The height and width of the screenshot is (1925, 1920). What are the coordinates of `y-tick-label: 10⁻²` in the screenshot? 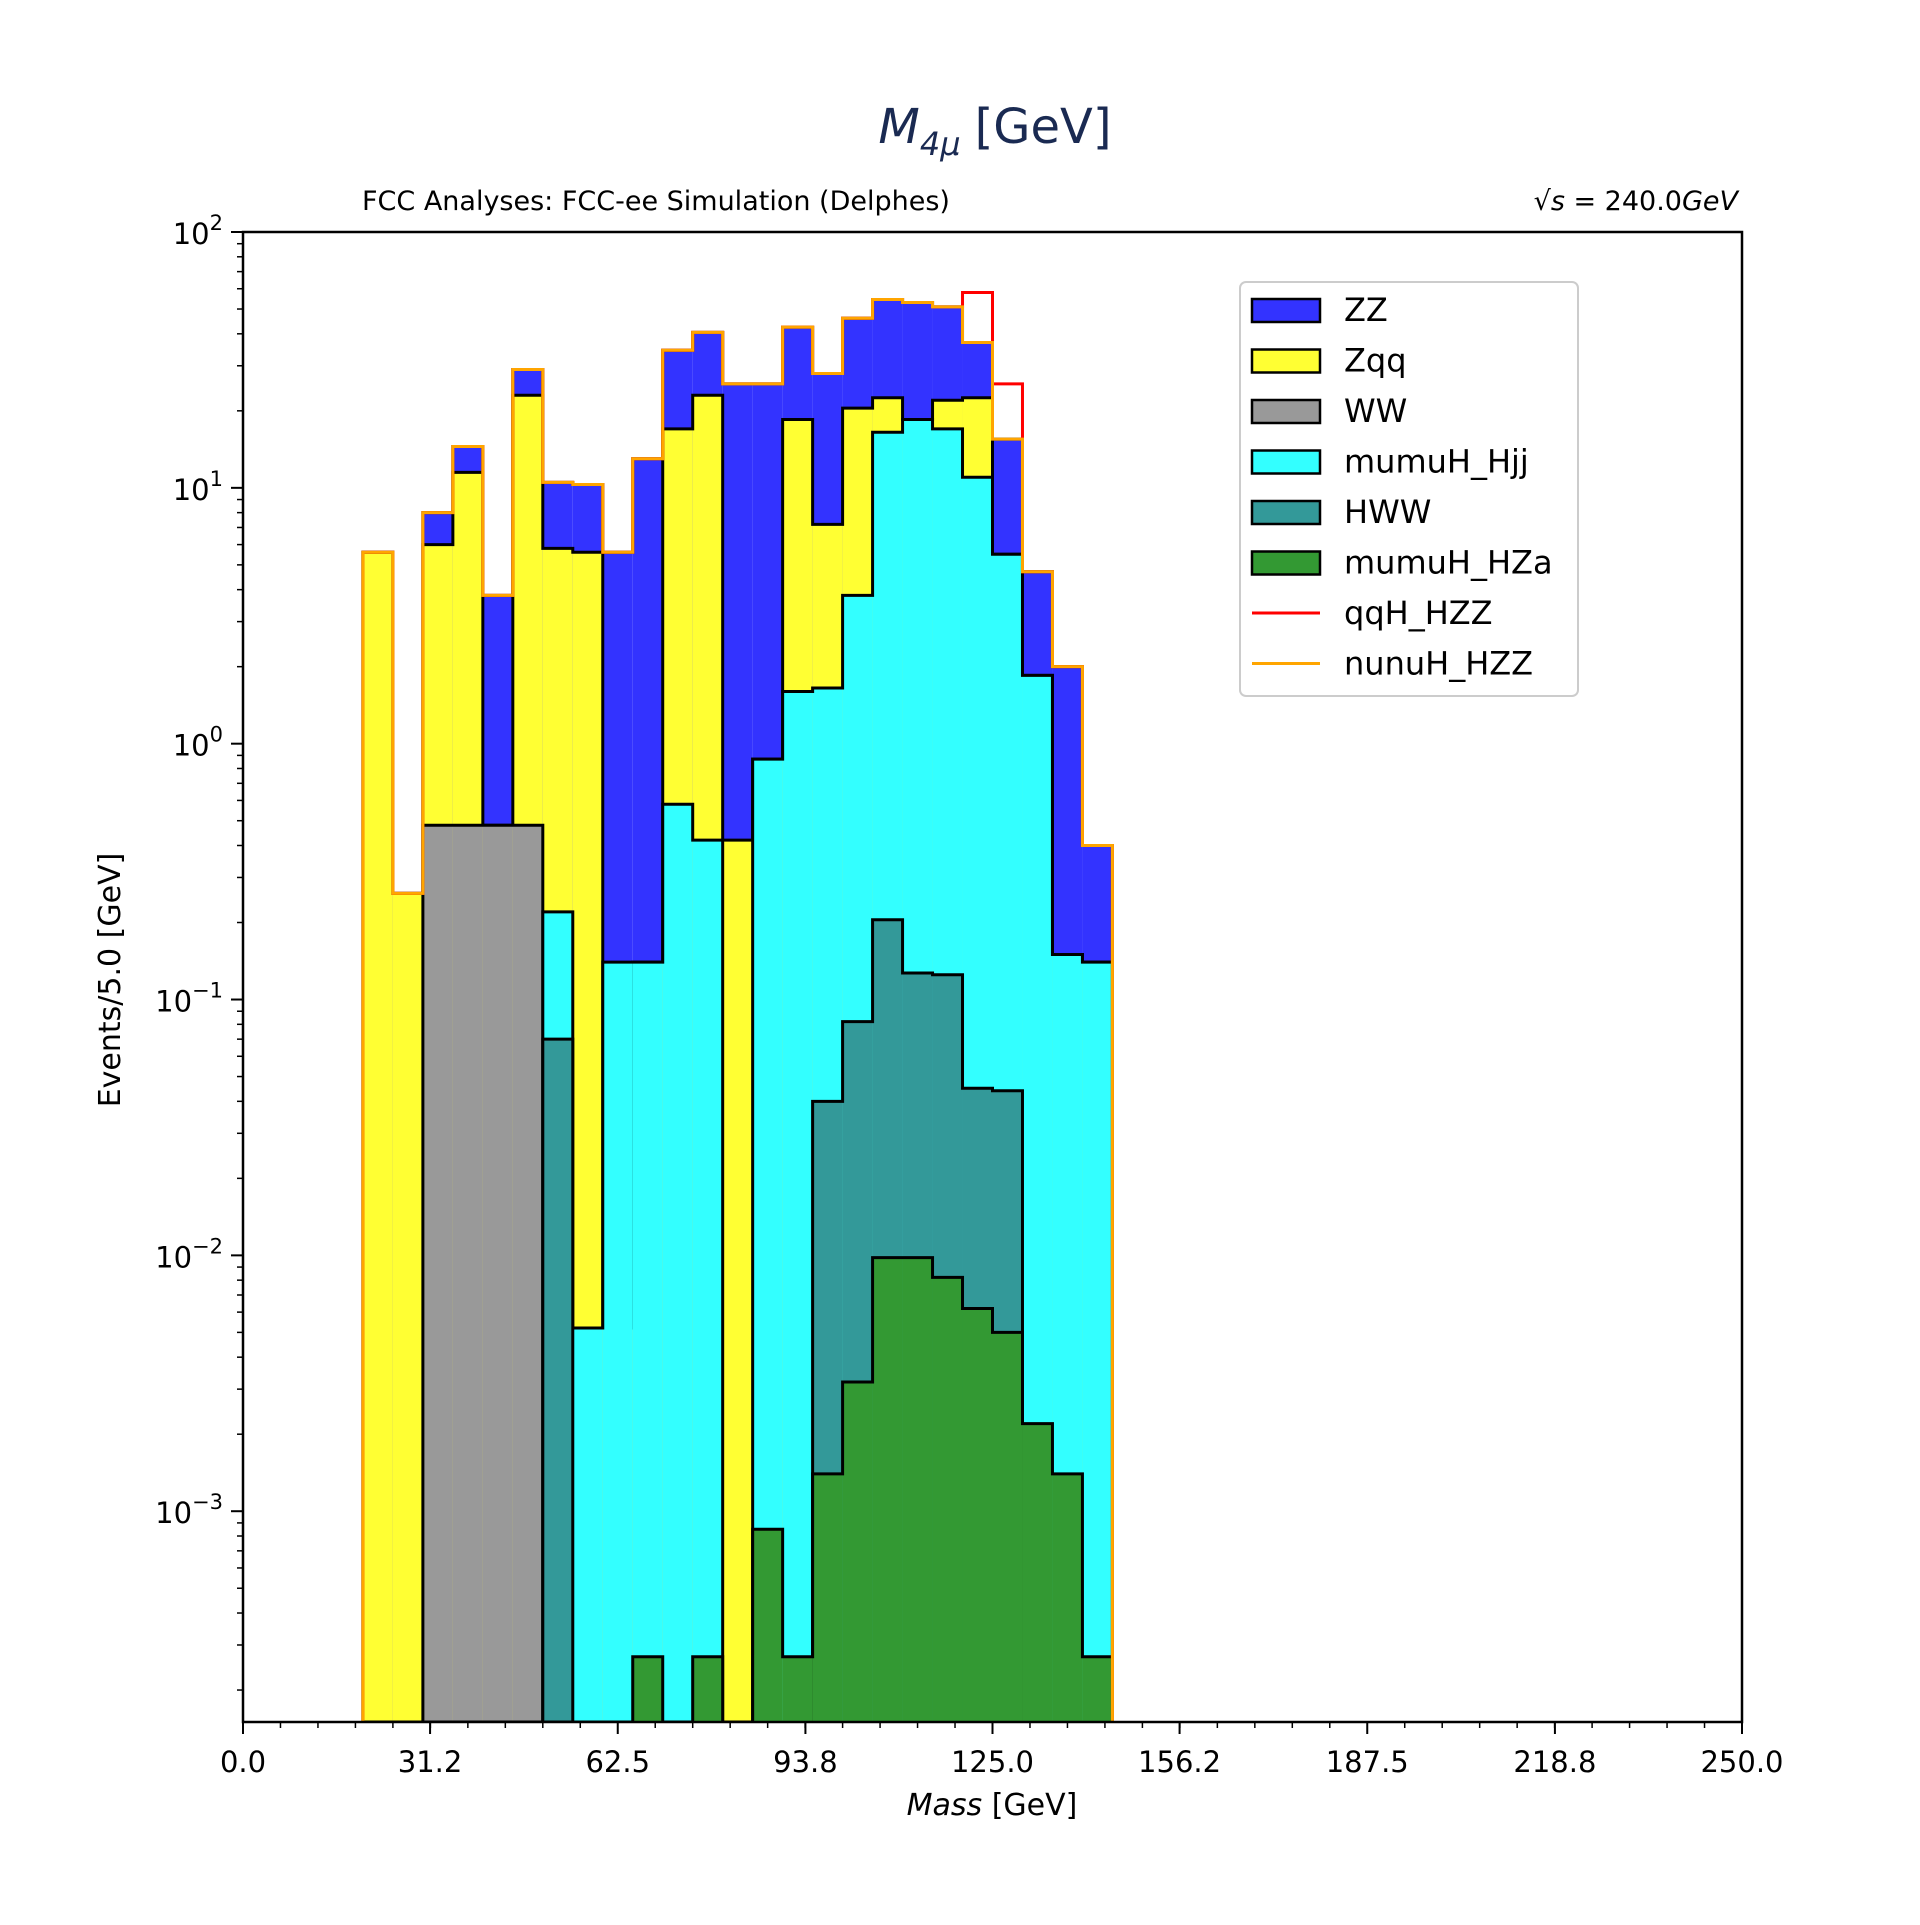 It's located at (189, 1254).